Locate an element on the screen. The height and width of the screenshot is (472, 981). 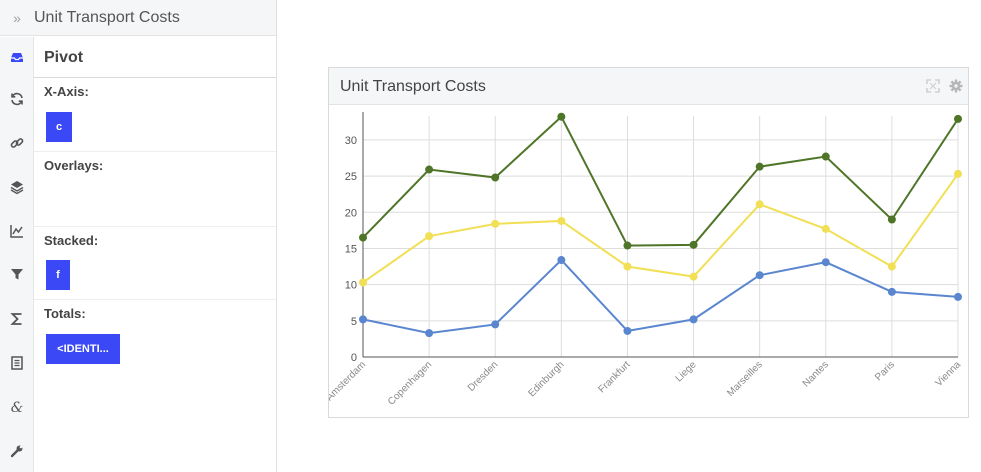
link-icon is located at coordinates (17, 143).